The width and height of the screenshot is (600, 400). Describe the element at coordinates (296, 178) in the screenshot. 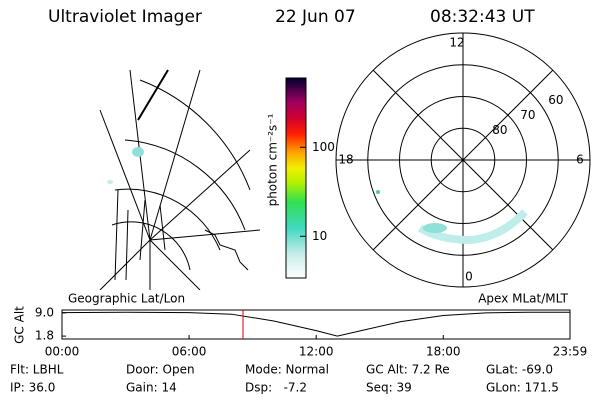

I see `colorbar` at that location.